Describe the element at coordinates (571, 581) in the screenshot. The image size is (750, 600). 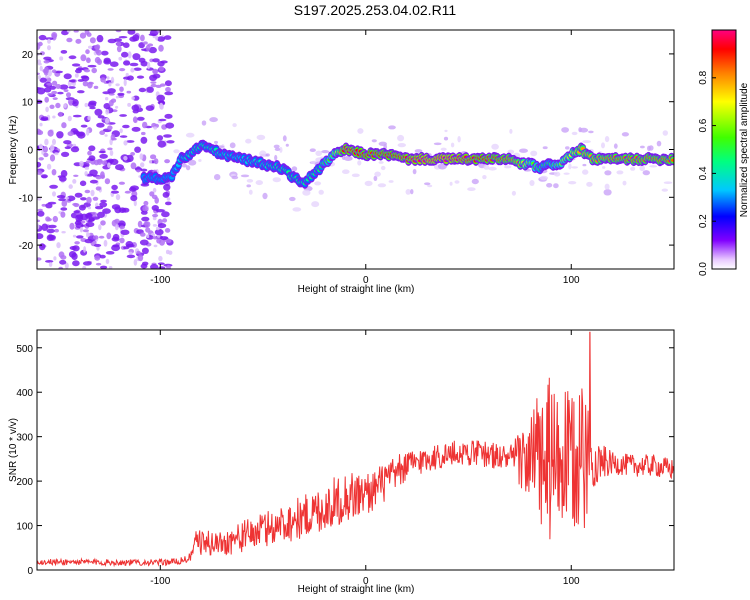
I see `snr-x-tick-label: 100` at that location.